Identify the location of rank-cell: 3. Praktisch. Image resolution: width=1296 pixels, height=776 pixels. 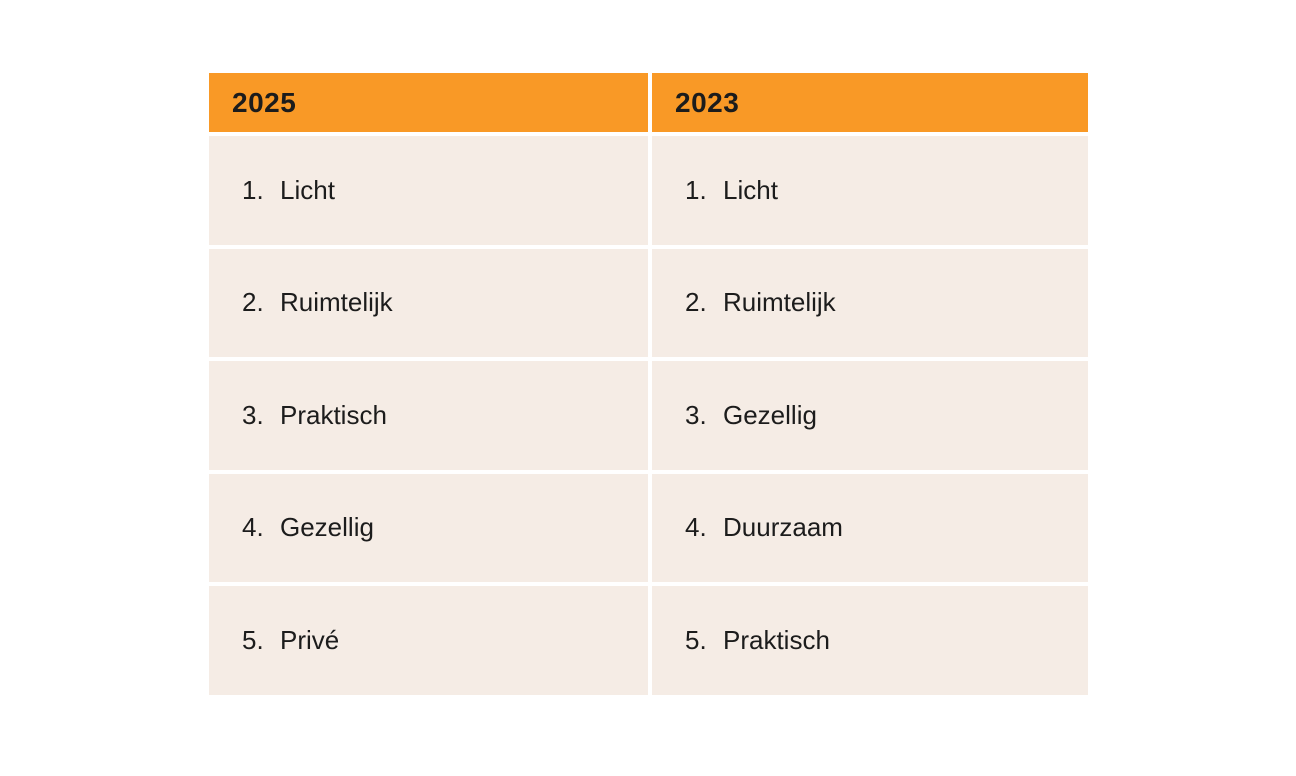
(428, 415).